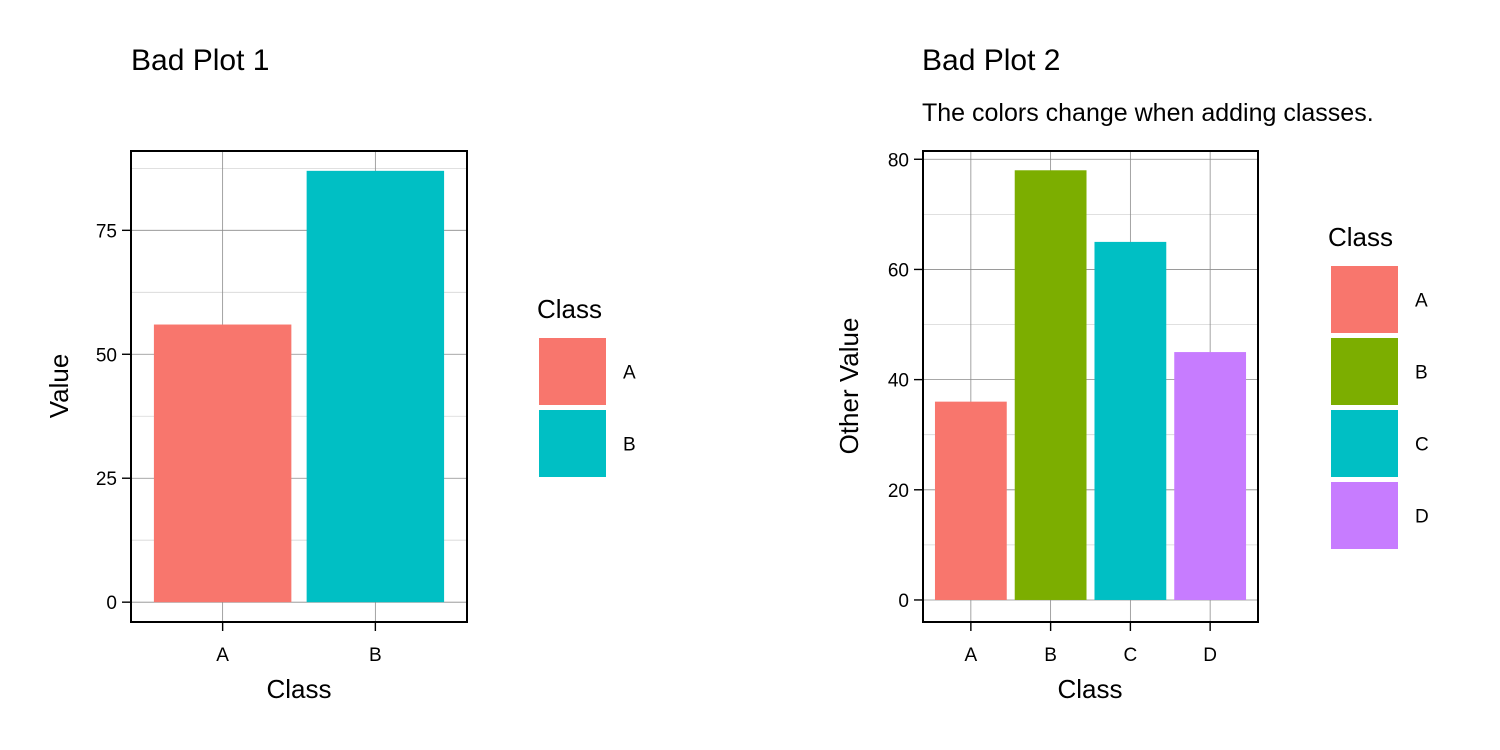  I want to click on chart-1-bars, so click(299, 386).